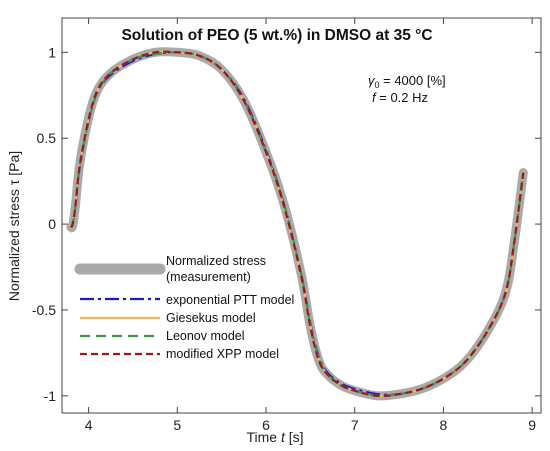 The width and height of the screenshot is (550, 451). I want to click on legend-label-measurement: Normalized stress, so click(216, 261).